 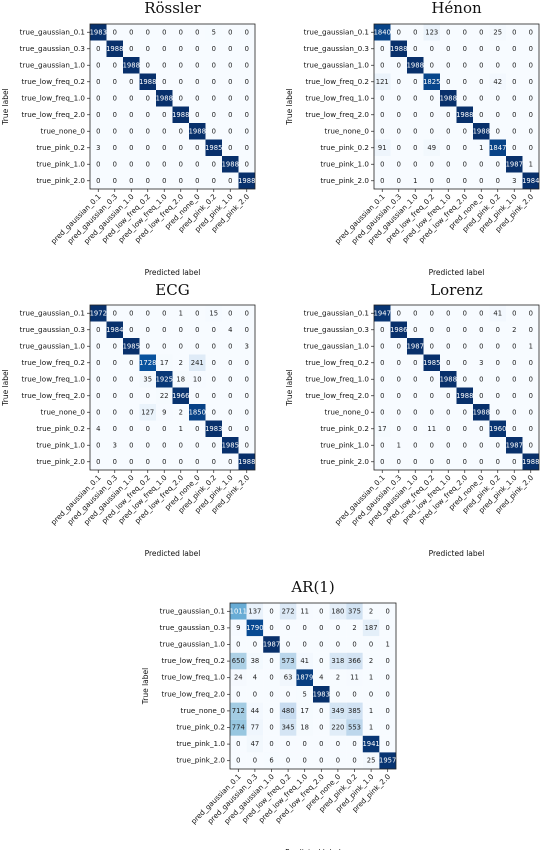 What do you see at coordinates (98, 429) in the screenshot?
I see `cell-value: 4` at bounding box center [98, 429].